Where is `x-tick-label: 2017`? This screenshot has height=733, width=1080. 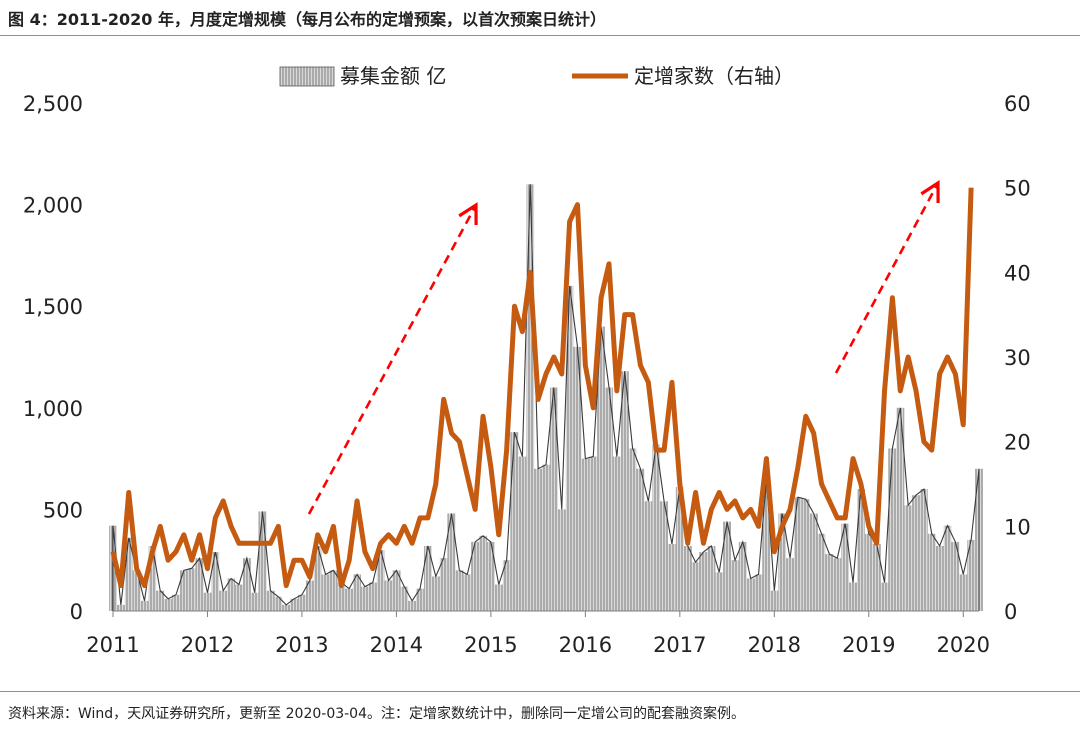
x-tick-label: 2017 is located at coordinates (679, 645).